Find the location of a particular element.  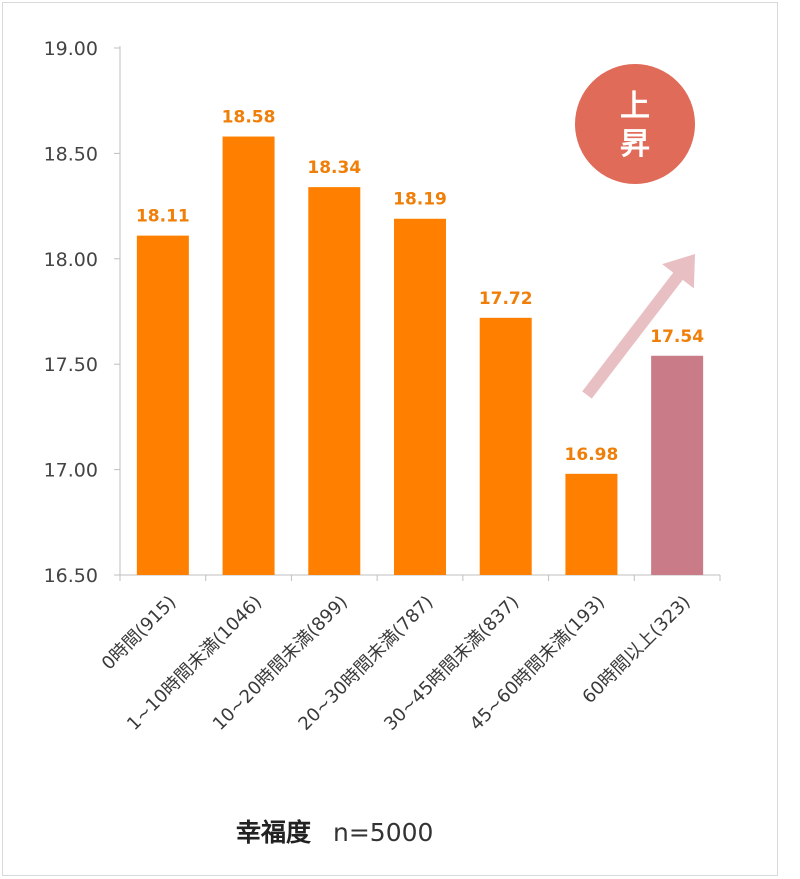

y-tick-label: 18.50 is located at coordinates (71, 154).